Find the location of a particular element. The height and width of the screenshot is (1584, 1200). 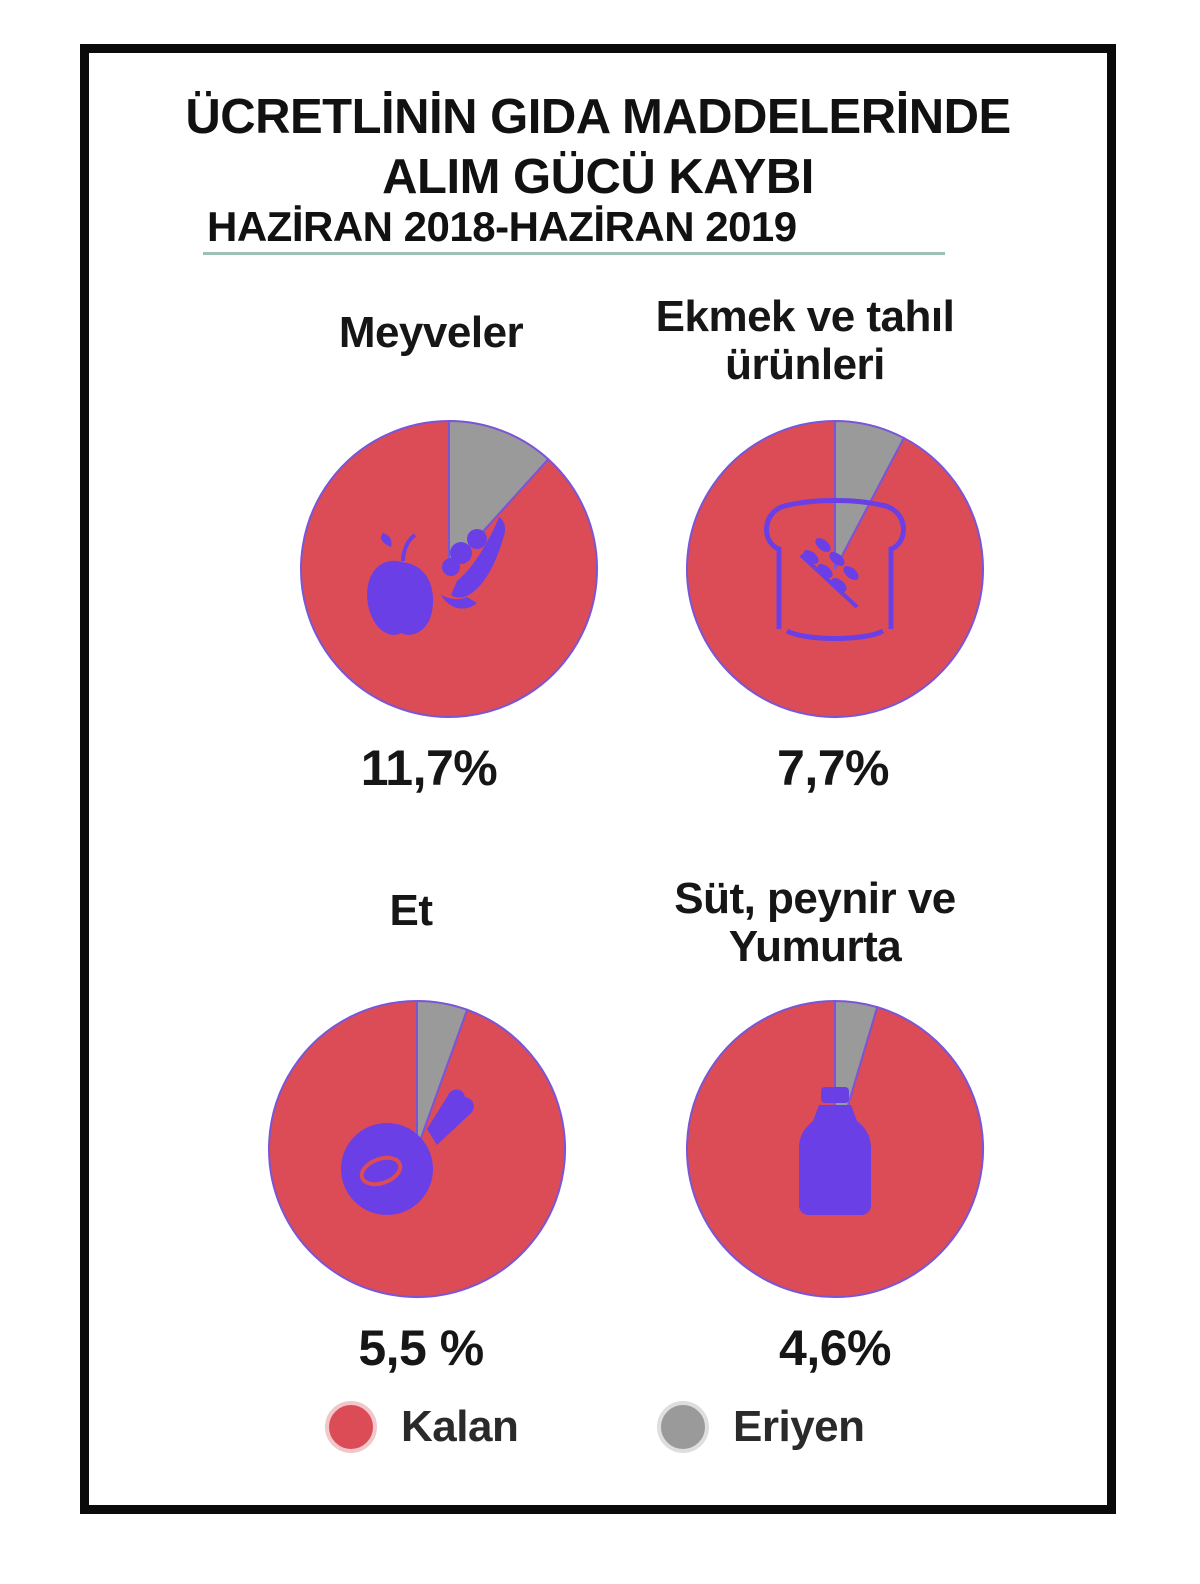

title-period: HAZİRAN 2018-HAZİRAN 2019 is located at coordinates (502, 226).